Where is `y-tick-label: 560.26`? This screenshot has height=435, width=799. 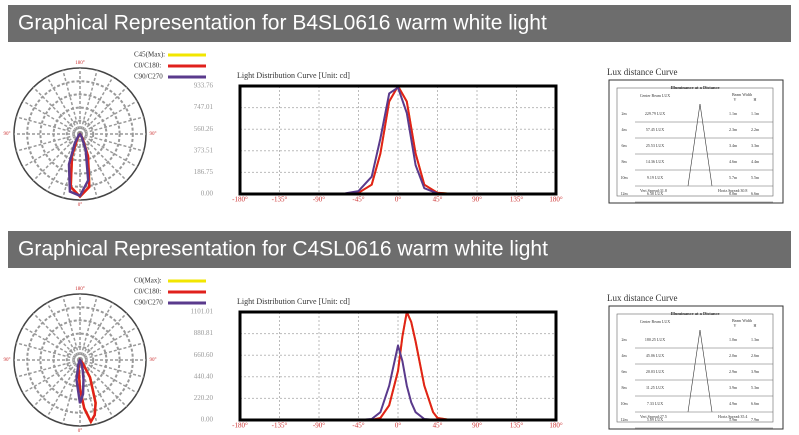
y-tick-label: 560.26 is located at coordinates (204, 129).